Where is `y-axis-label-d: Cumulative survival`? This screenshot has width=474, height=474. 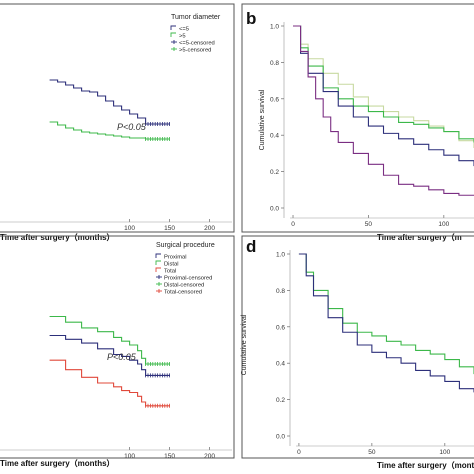
y-axis-label-d: Cumulative survival is located at coordinates (244, 344).